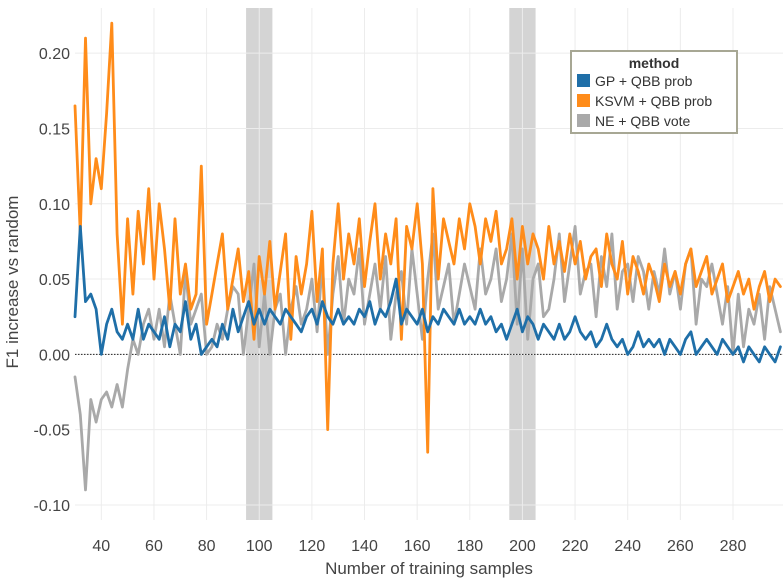 This screenshot has width=784, height=584. Describe the element at coordinates (583, 80) in the screenshot. I see `legend-swatch-gp-qbb-prob` at that location.